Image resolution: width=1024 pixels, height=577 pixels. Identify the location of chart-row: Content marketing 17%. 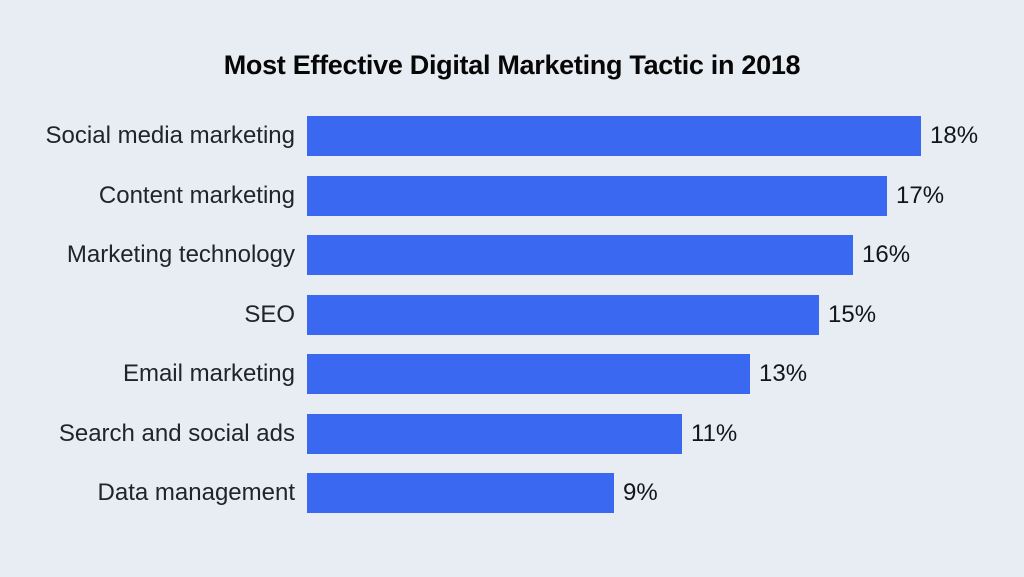
(512, 195).